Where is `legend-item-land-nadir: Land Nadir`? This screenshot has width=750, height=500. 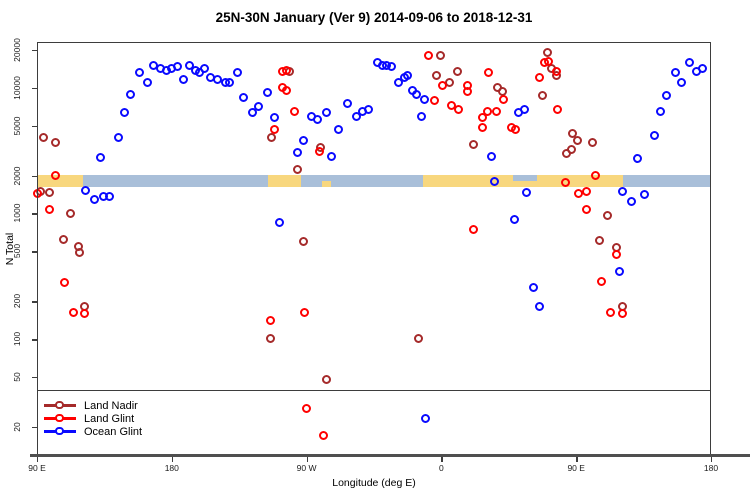
legend-item-land-nadir: Land Nadir is located at coordinates (93, 405).